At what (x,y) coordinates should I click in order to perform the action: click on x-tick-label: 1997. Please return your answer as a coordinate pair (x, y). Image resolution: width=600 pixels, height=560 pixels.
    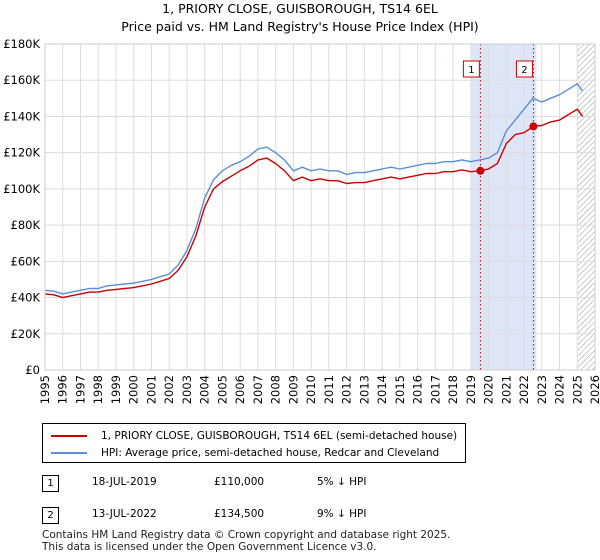
    Looking at the image, I should click on (80, 389).